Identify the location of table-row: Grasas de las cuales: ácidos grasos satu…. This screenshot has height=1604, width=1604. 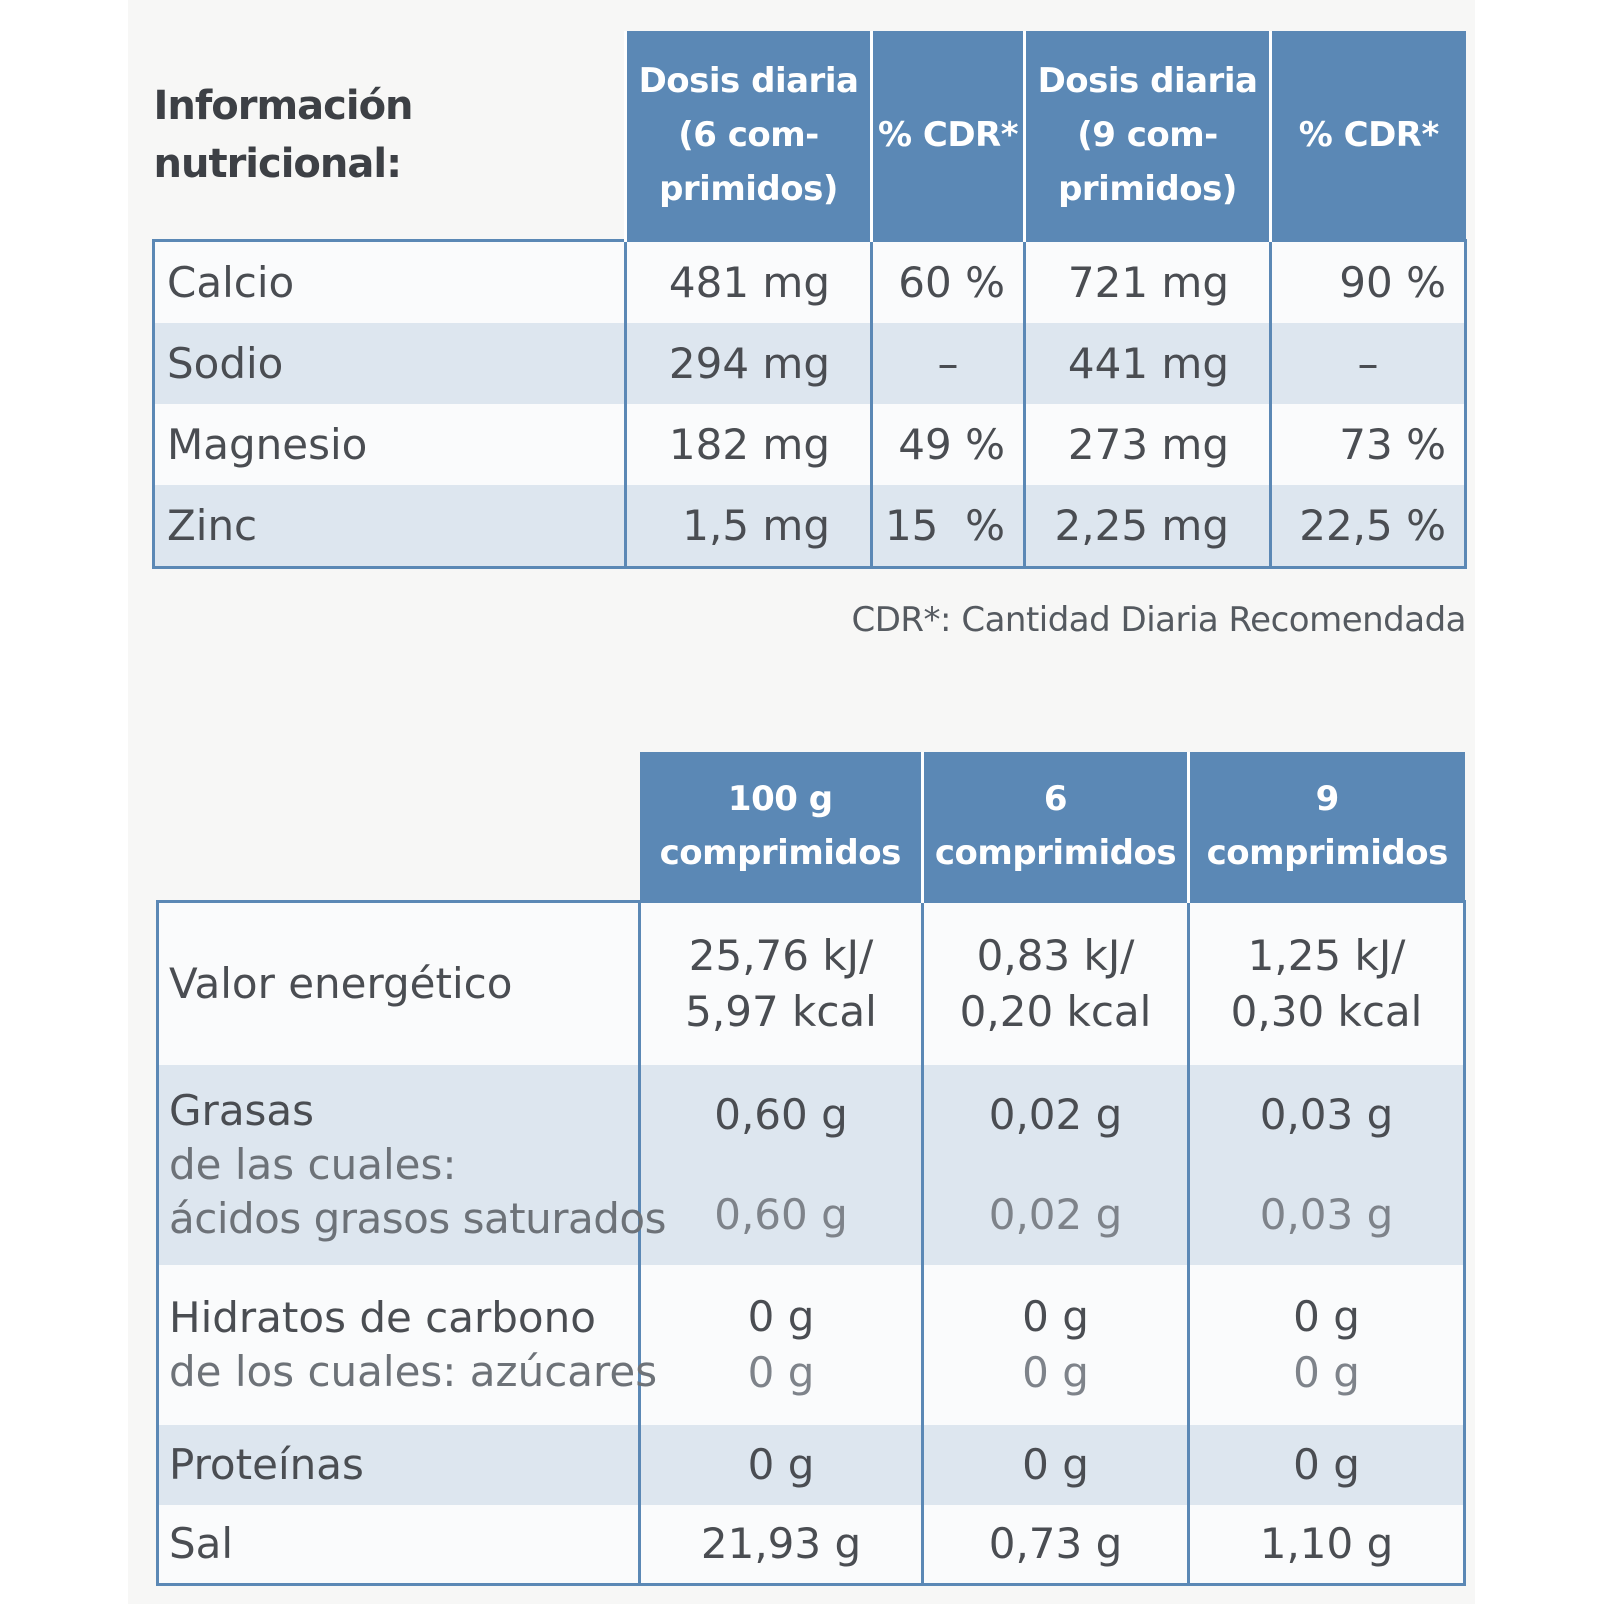
(811, 1164).